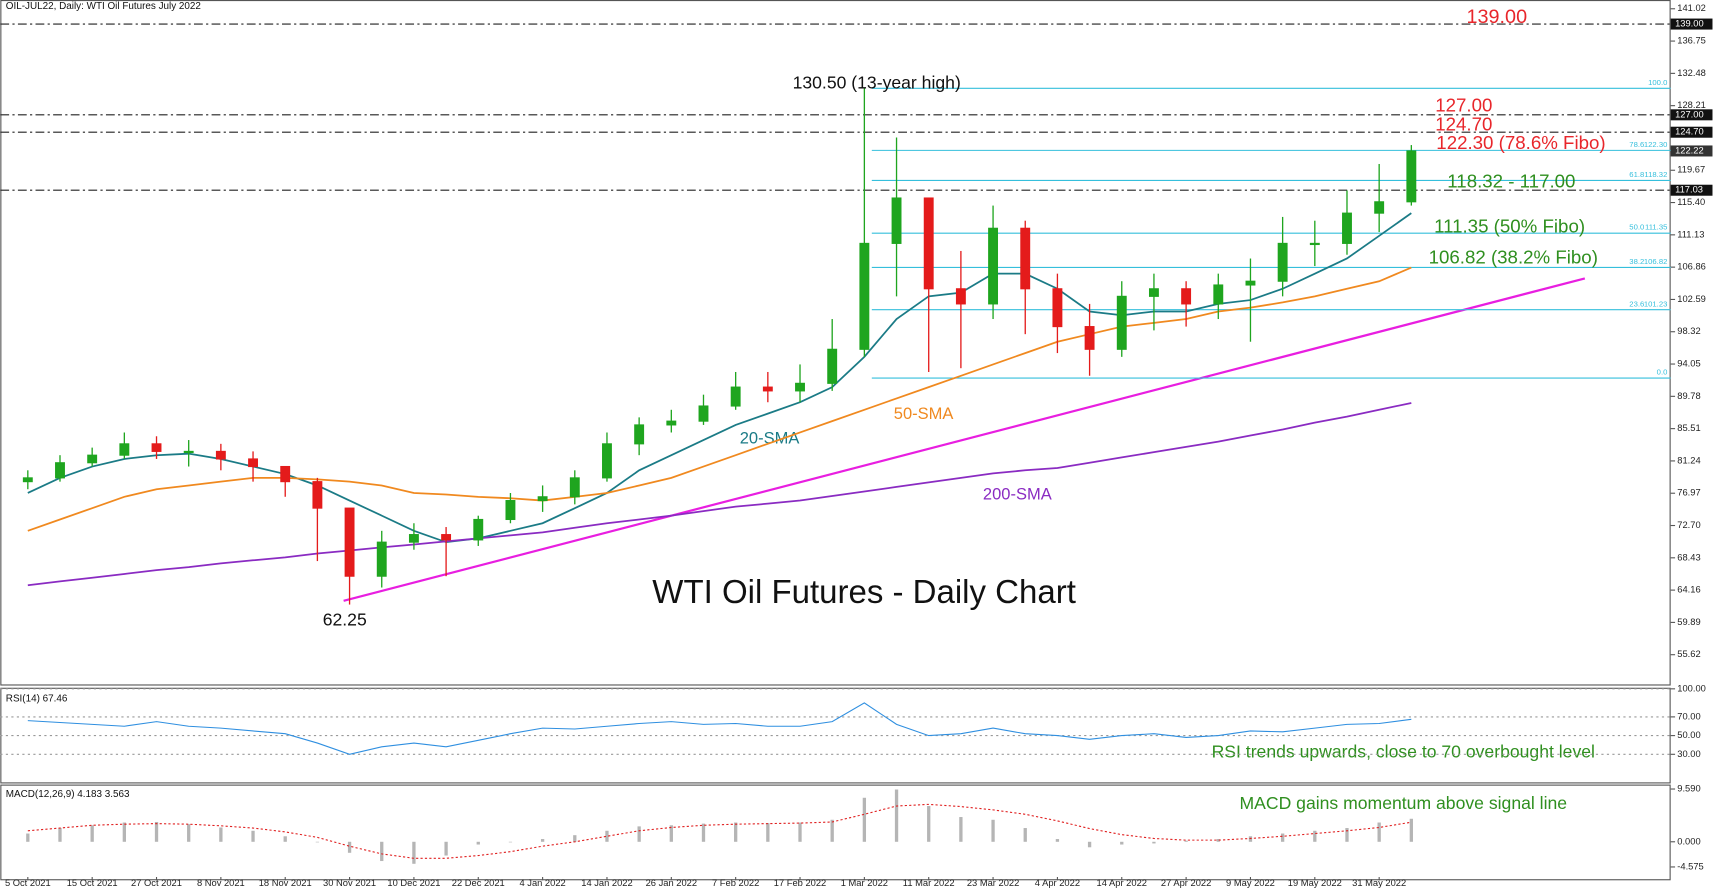  I want to click on fibo-price: 101.23, so click(1656, 303).